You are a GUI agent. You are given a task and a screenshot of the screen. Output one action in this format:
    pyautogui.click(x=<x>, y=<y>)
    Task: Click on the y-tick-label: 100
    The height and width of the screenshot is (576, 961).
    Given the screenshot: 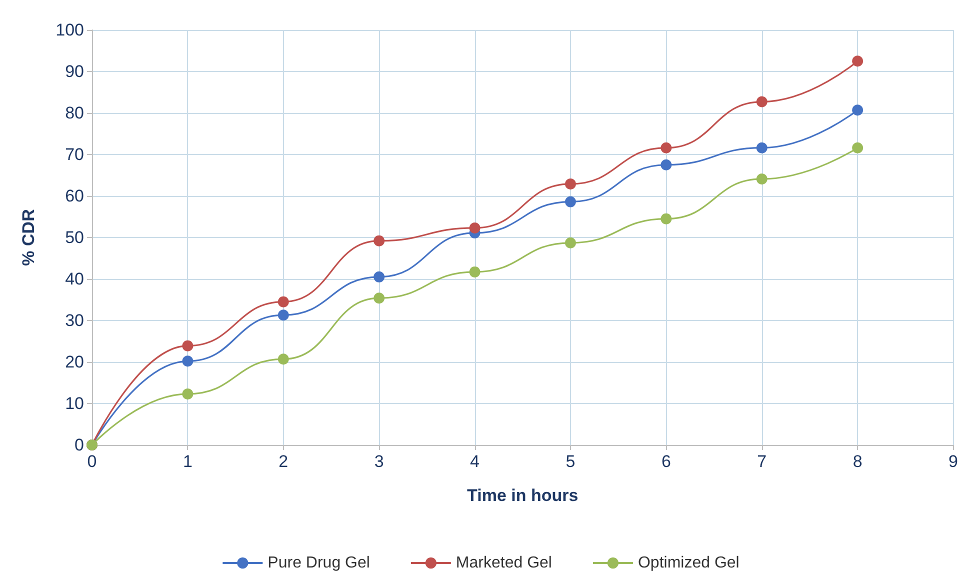 What is the action you would take?
    pyautogui.click(x=70, y=30)
    